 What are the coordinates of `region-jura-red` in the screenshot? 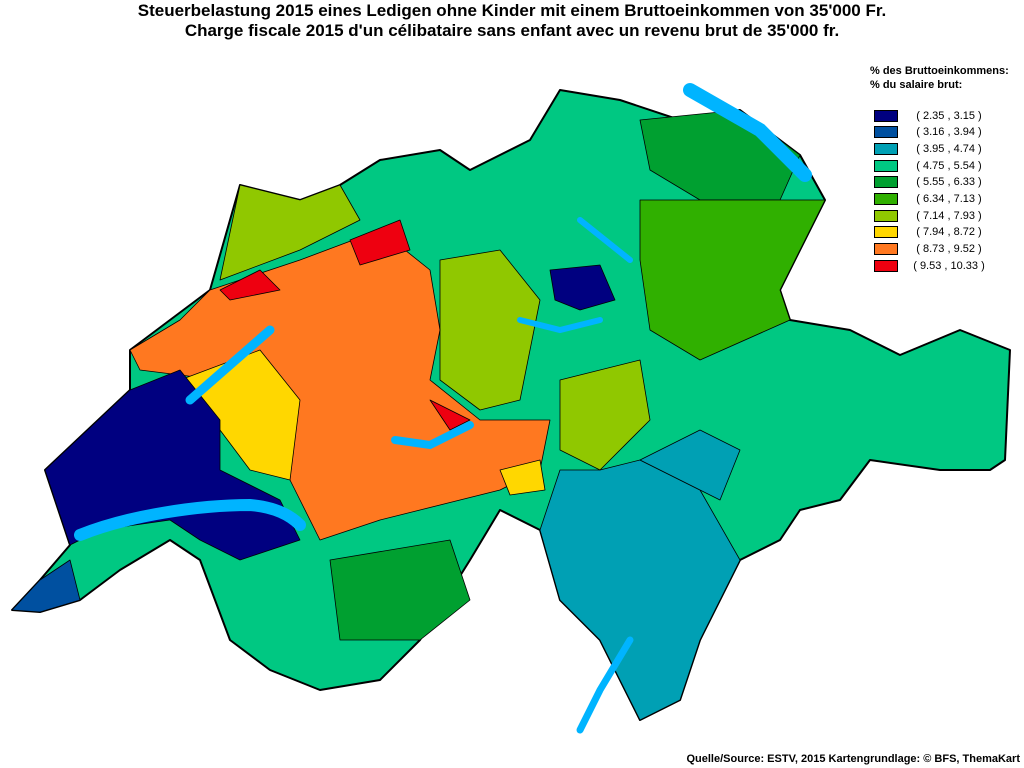 It's located at (250, 285).